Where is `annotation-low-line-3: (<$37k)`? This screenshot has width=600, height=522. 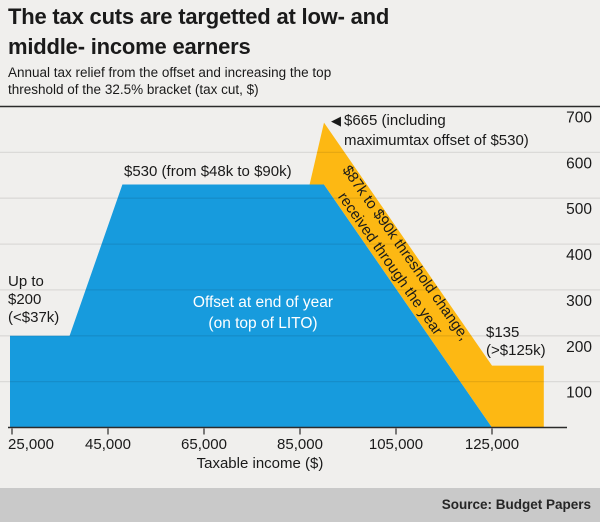
annotation-low-line-3: (<$37k) is located at coordinates (34, 317).